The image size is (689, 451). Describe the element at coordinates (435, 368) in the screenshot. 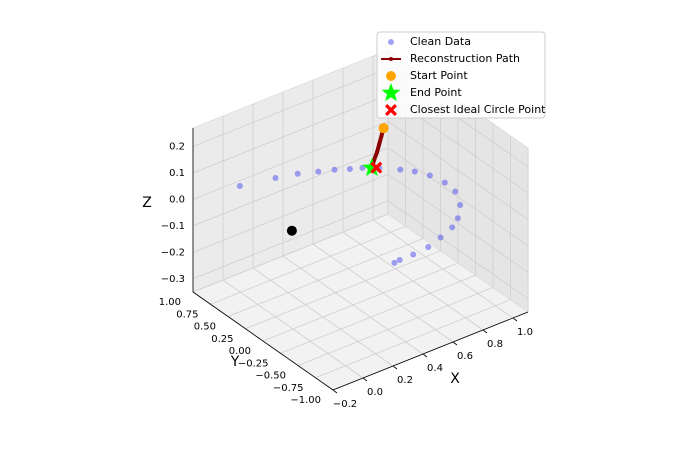

I see `x-tick-label: 0.4` at that location.